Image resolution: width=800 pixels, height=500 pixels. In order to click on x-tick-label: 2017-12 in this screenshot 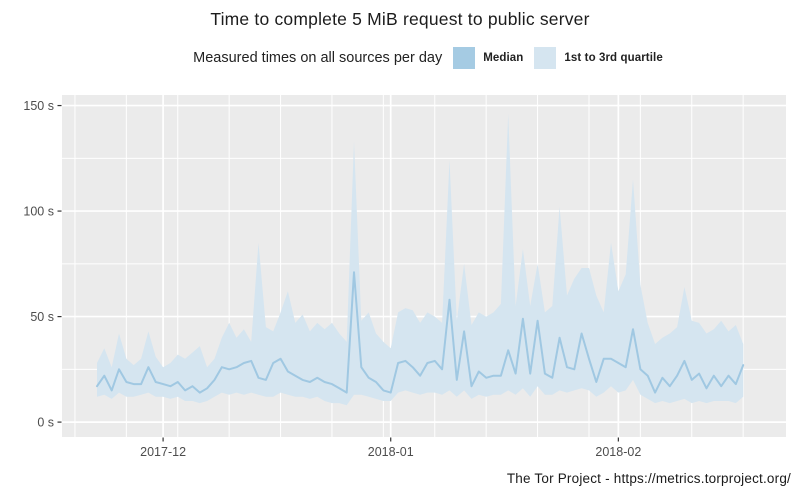, I will do `click(163, 452)`.